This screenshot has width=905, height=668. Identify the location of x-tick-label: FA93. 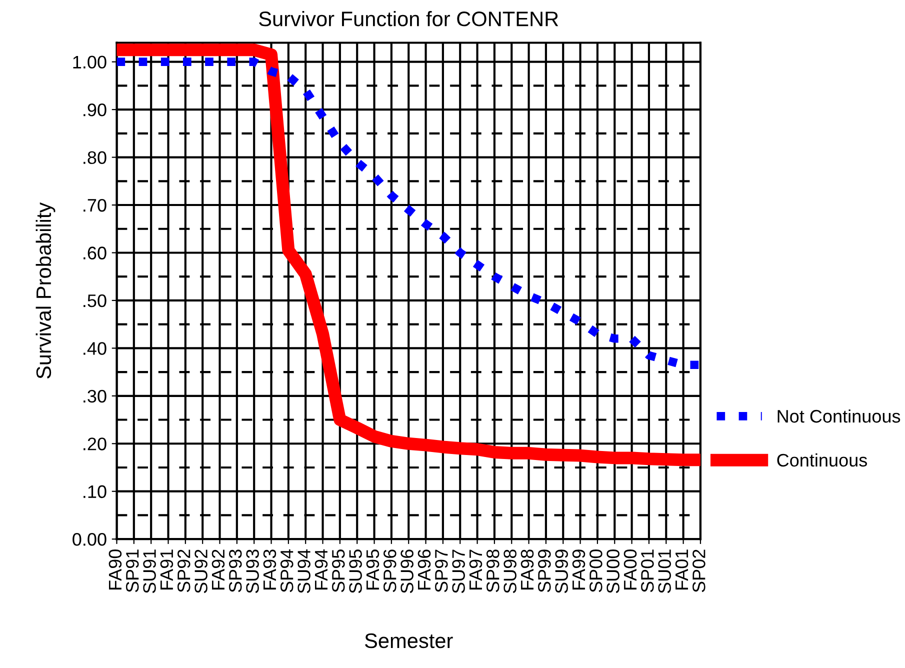
(269, 570).